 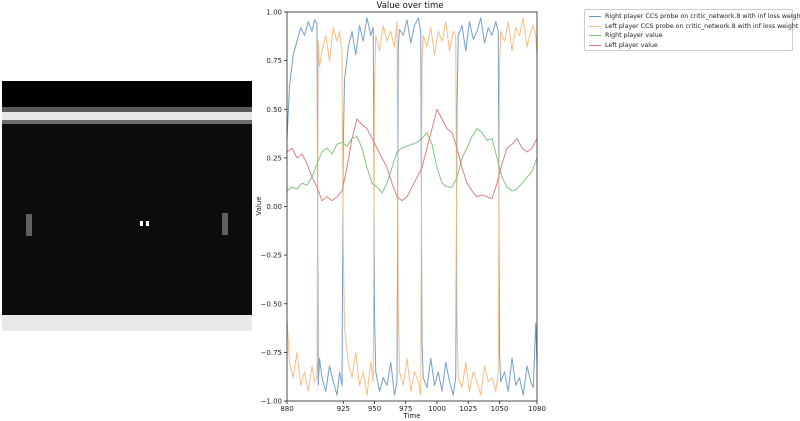 I want to click on y-tick-label: 0.25, so click(x=274, y=158).